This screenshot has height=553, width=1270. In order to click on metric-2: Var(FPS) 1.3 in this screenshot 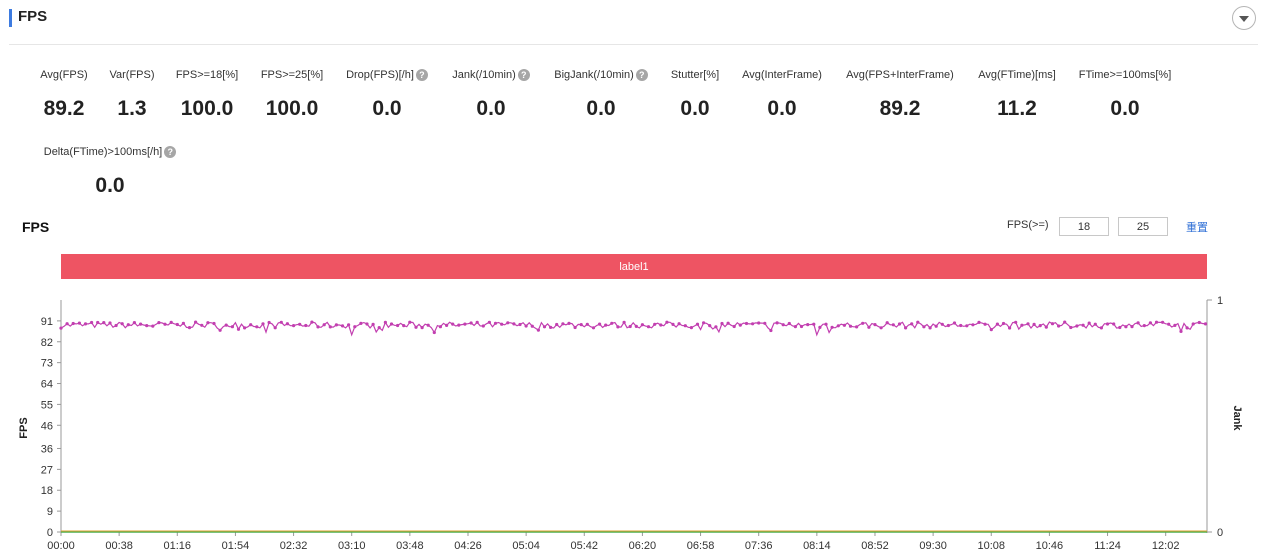, I will do `click(132, 93)`.